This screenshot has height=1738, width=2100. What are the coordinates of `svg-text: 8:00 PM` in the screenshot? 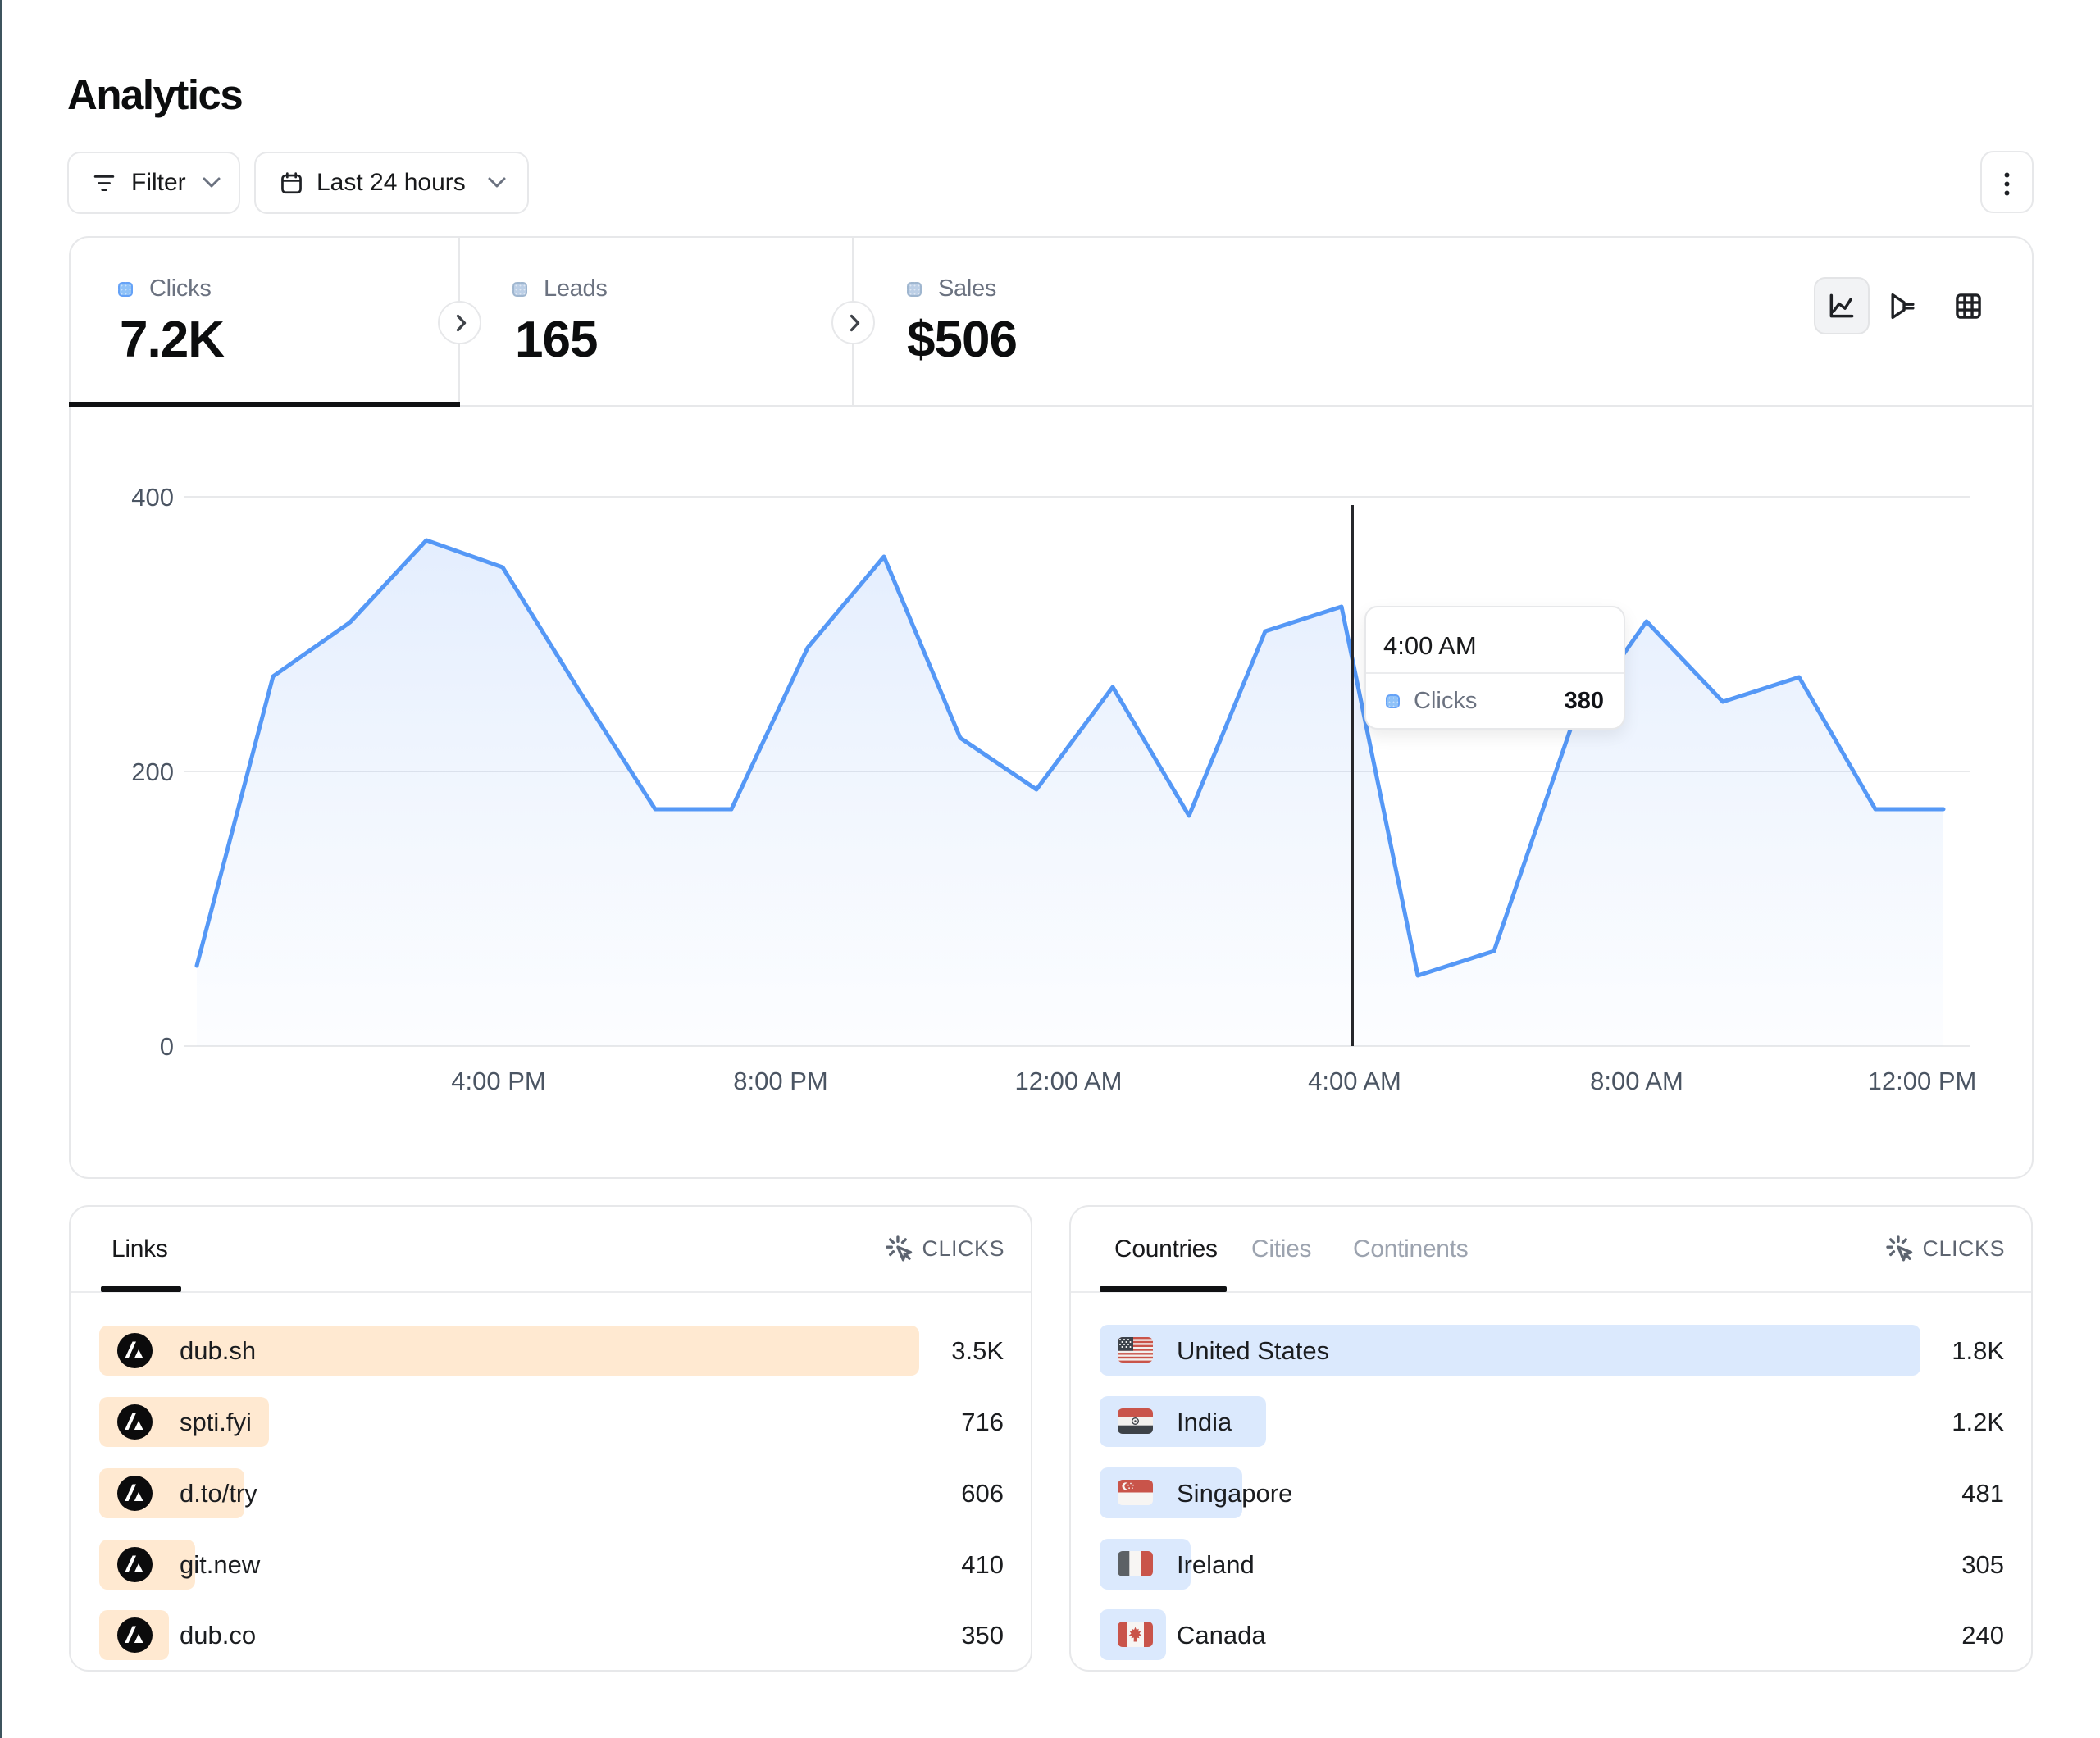 It's located at (780, 1081).